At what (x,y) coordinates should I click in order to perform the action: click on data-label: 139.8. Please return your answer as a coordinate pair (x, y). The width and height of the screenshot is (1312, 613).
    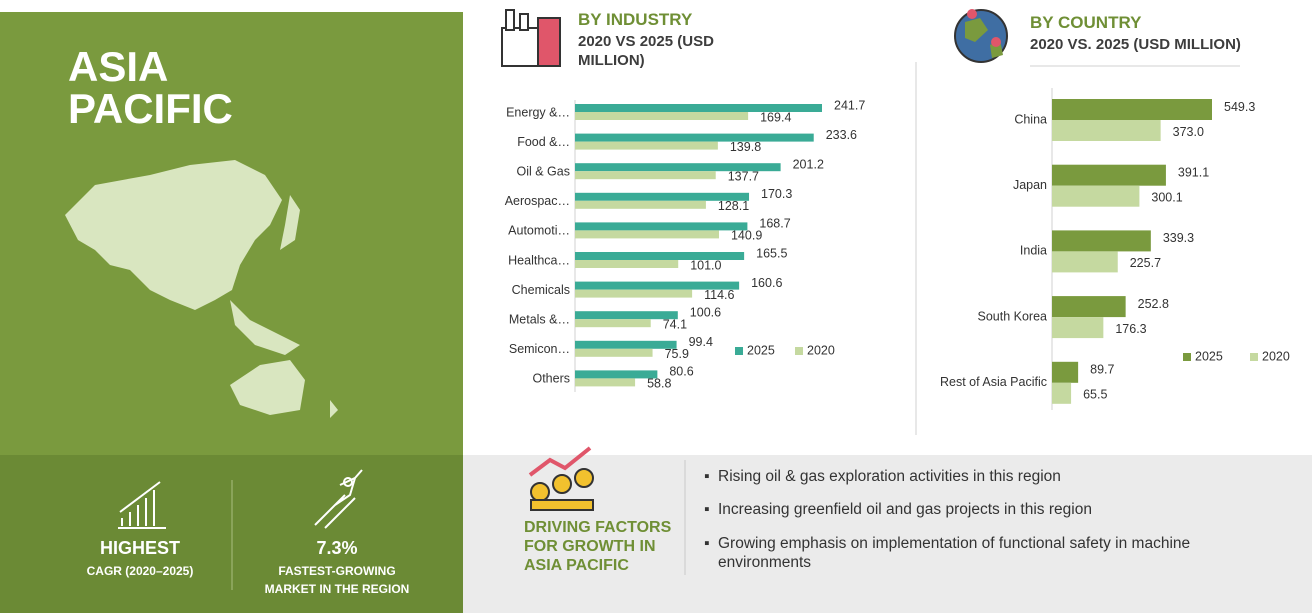
    Looking at the image, I should click on (745, 147).